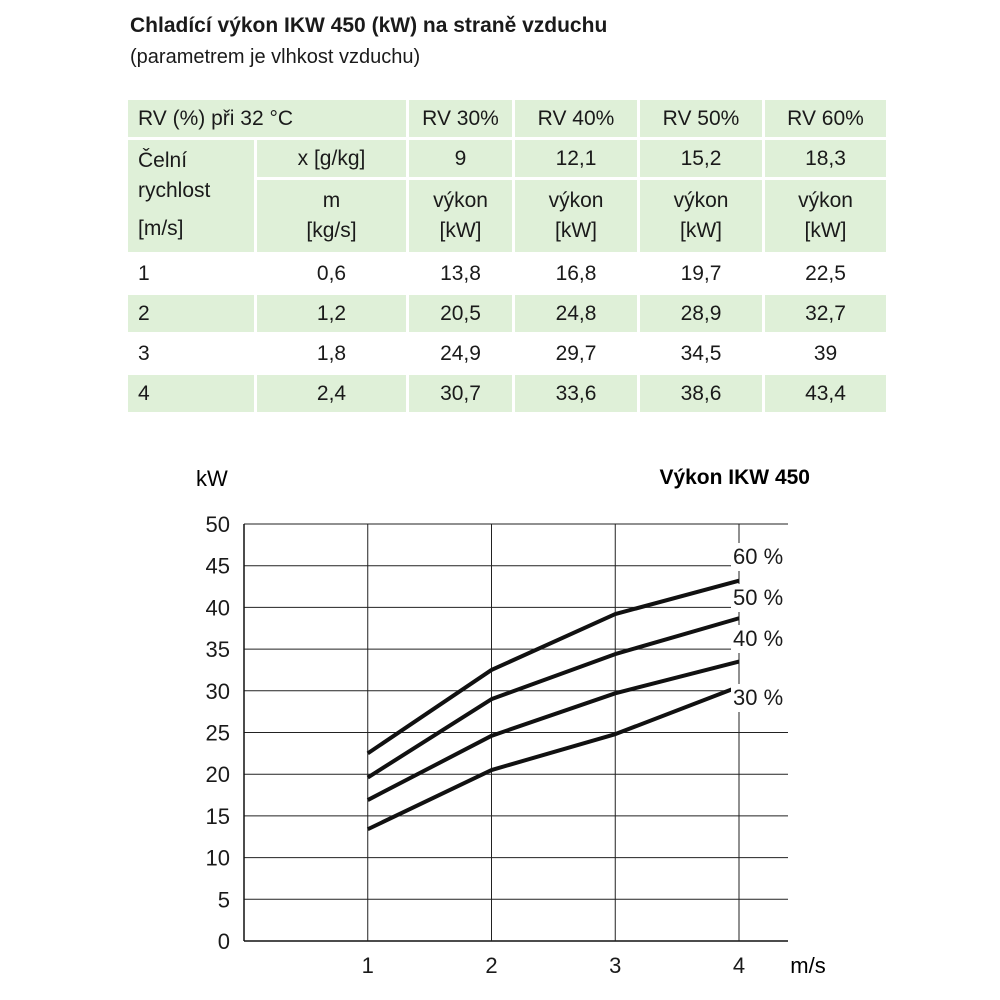 This screenshot has width=1000, height=1000. Describe the element at coordinates (491, 965) in the screenshot. I see `x-tick-label: 2` at that location.